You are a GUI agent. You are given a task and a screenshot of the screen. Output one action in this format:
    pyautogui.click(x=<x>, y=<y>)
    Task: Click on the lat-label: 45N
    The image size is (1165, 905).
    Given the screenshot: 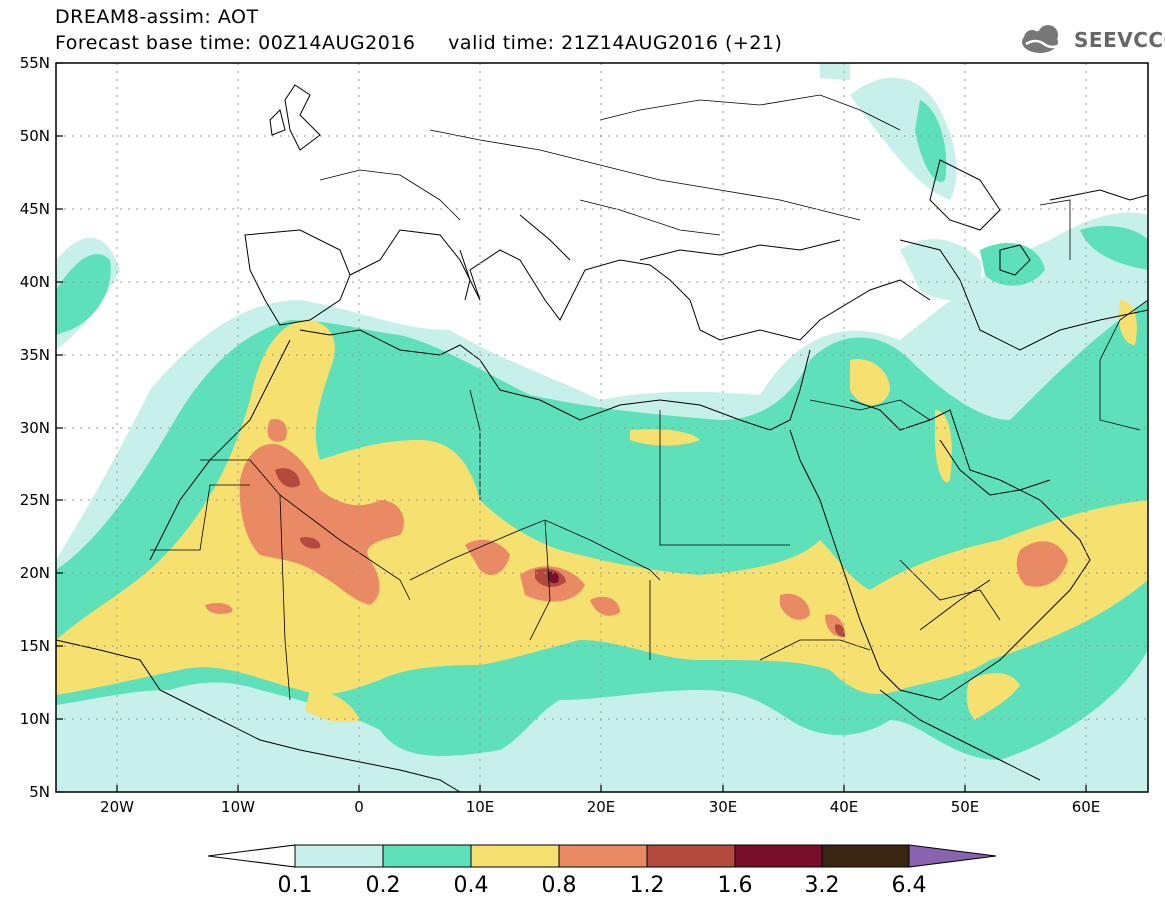 What is the action you would take?
    pyautogui.click(x=35, y=209)
    